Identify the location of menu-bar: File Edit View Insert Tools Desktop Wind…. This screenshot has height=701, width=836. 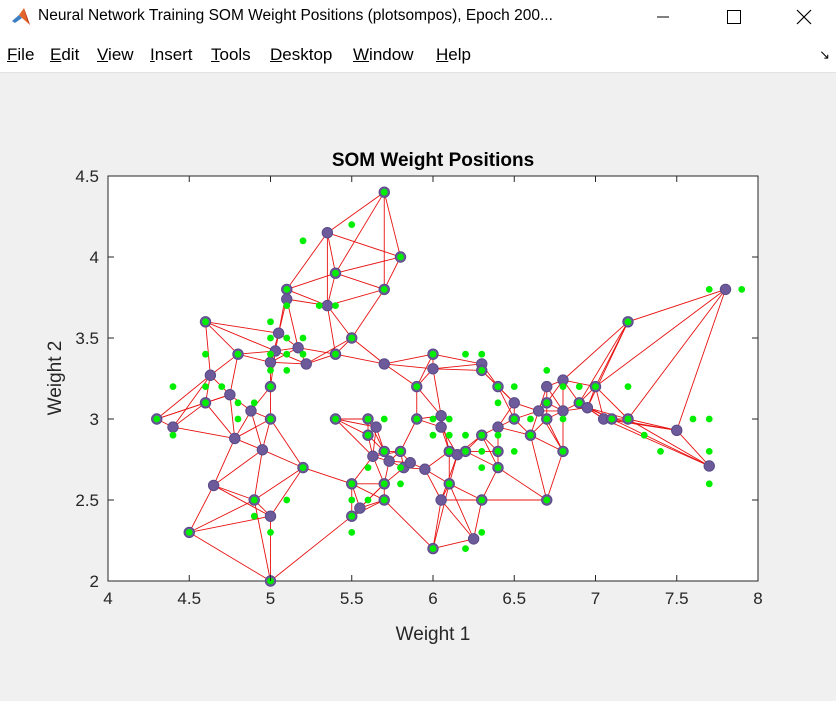
(418, 53).